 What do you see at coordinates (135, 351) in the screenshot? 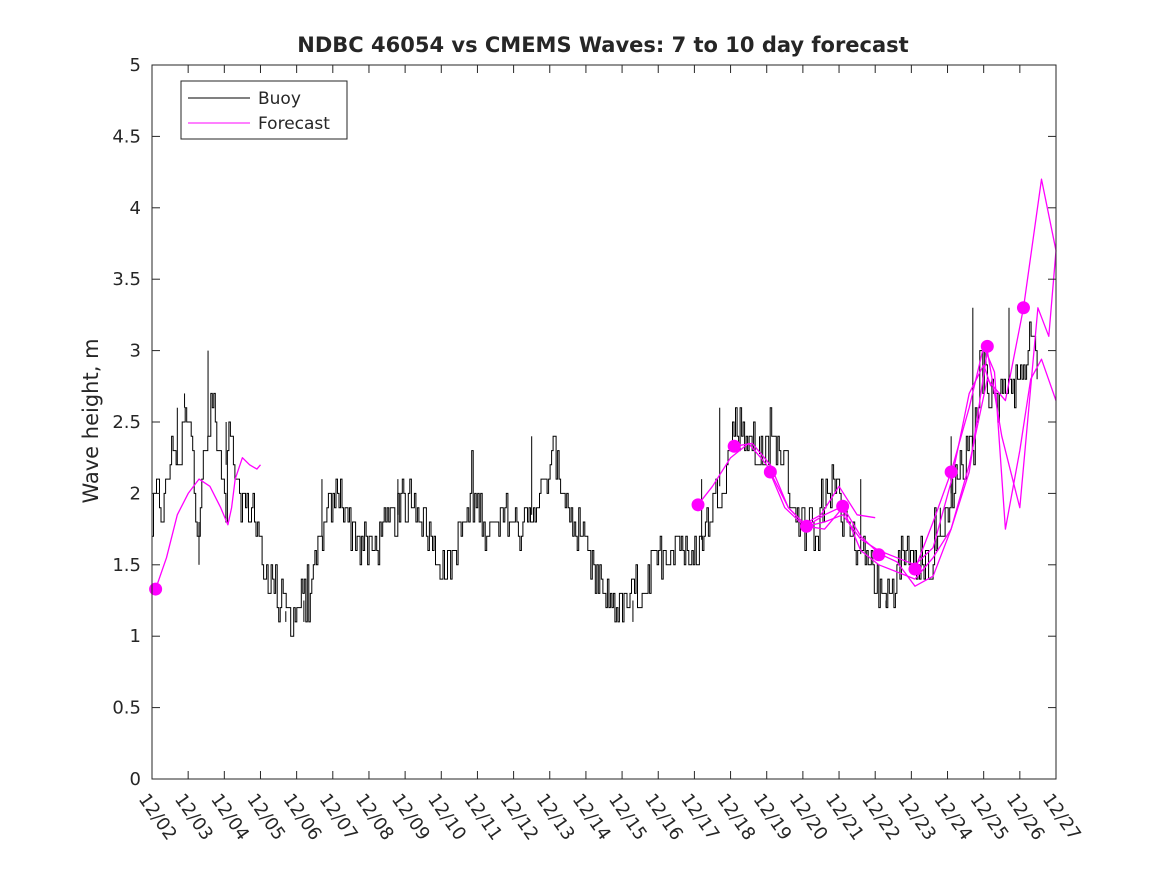
I see `y-tick-label: 3` at bounding box center [135, 351].